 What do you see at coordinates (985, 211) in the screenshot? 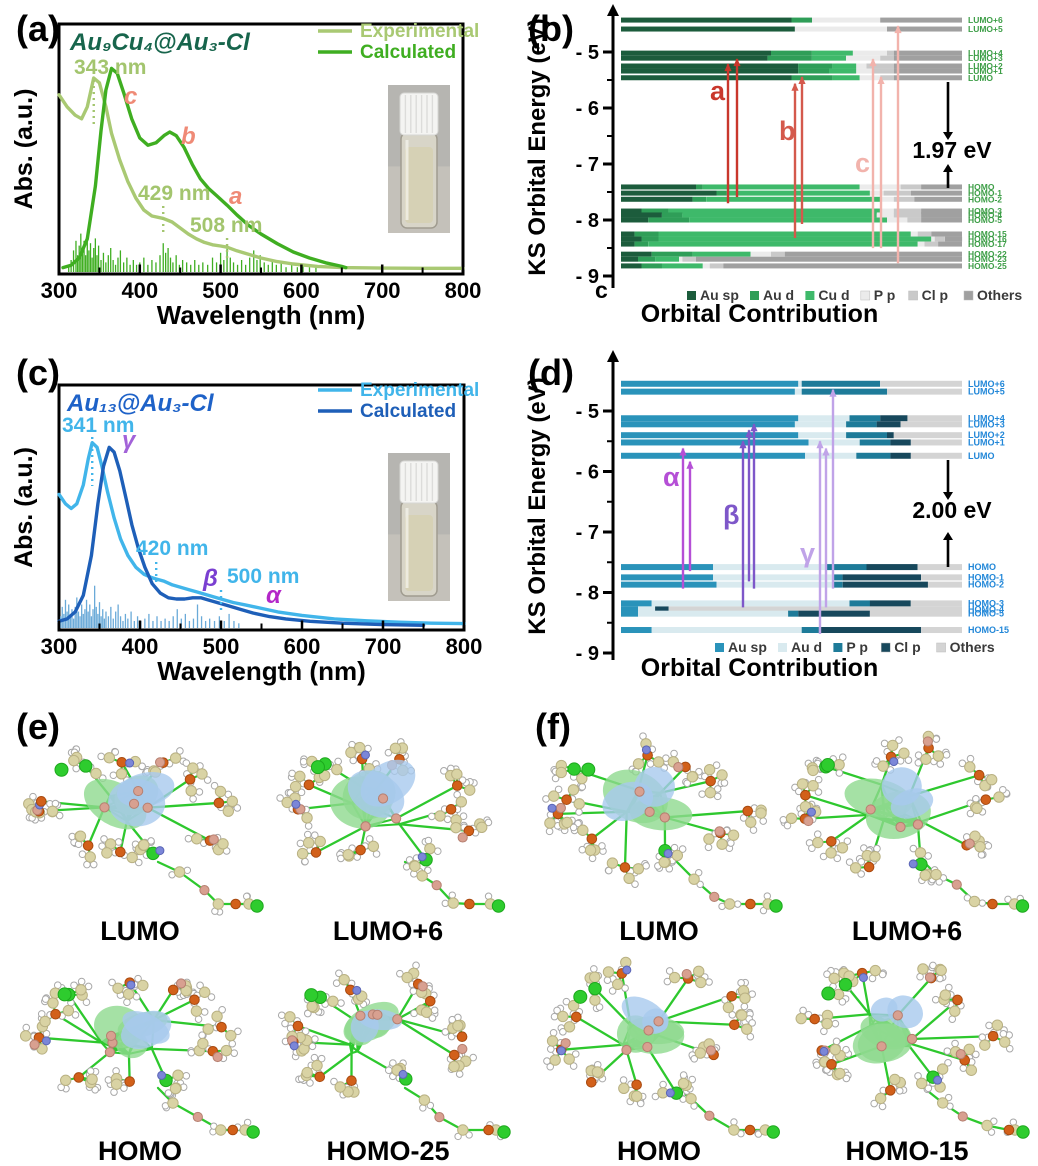
I see `orbital-name-label: HOMO-3` at bounding box center [985, 211].